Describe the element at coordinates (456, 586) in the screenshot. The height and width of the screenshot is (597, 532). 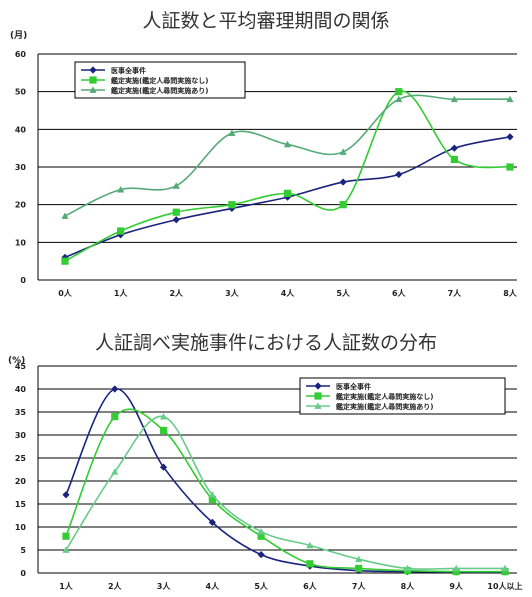
I see `x-tick-label: 9人` at that location.